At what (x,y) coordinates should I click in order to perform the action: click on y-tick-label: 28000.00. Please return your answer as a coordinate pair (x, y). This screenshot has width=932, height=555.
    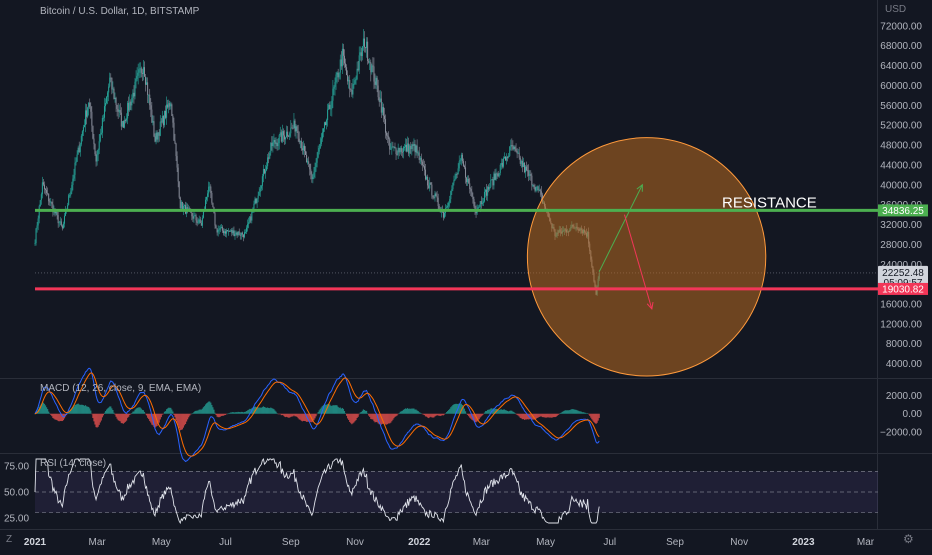
    Looking at the image, I should click on (901, 245).